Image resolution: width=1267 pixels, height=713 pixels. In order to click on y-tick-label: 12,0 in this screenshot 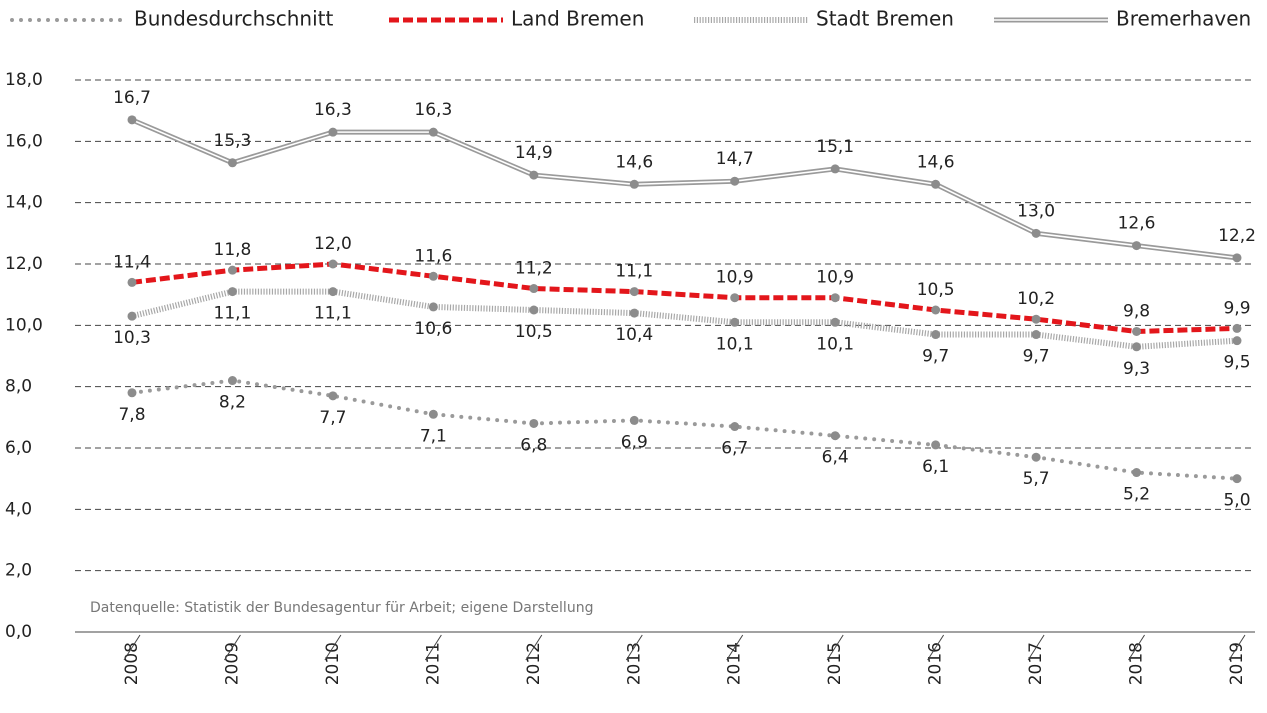, I will do `click(24, 264)`.